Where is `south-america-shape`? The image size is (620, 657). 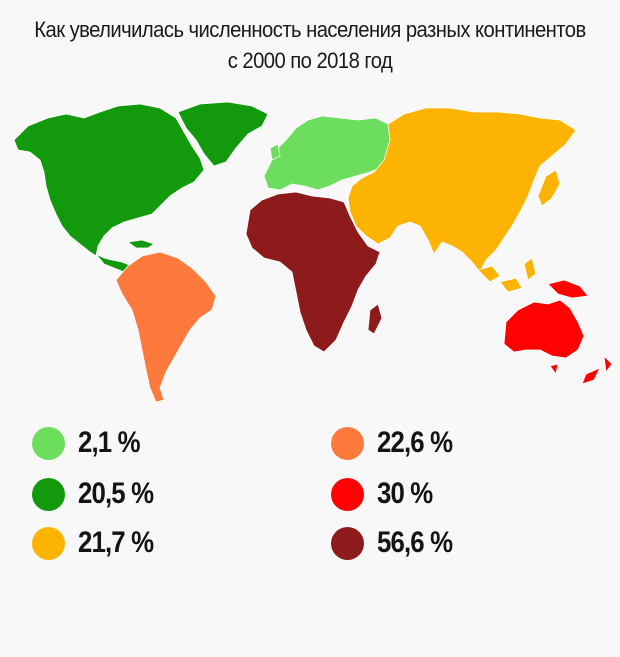 south-america-shape is located at coordinates (166, 327).